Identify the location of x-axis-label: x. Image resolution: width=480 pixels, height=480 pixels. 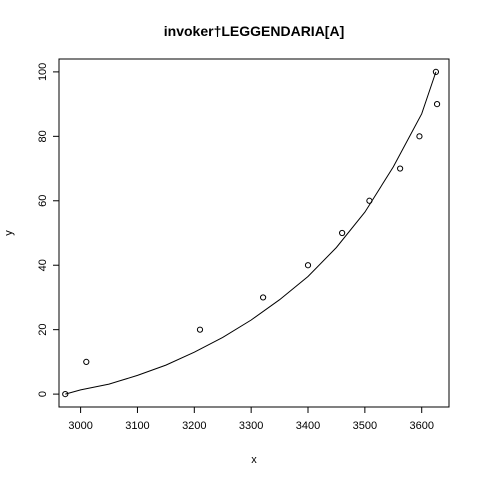
(254, 460).